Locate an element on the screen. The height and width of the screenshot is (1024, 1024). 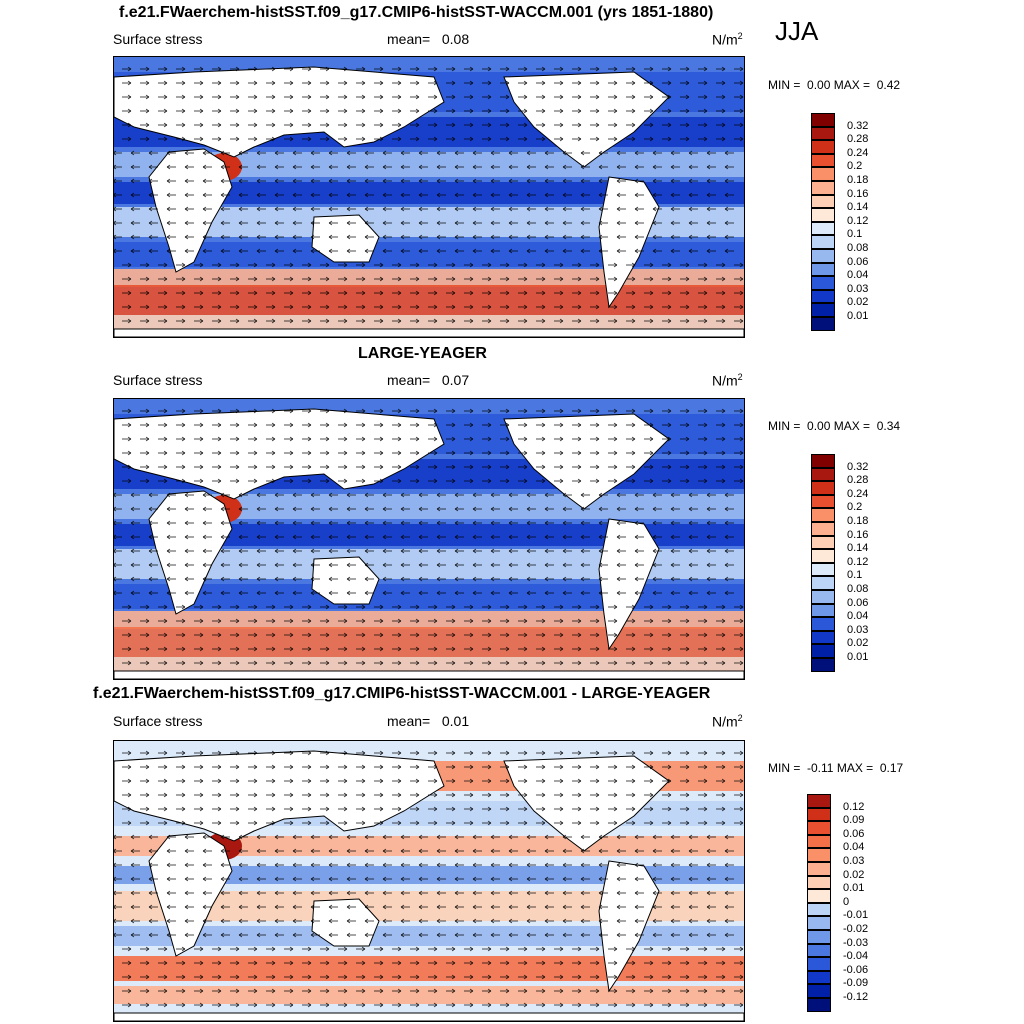
colorbar-tick-label: 0.08 is located at coordinates (858, 589).